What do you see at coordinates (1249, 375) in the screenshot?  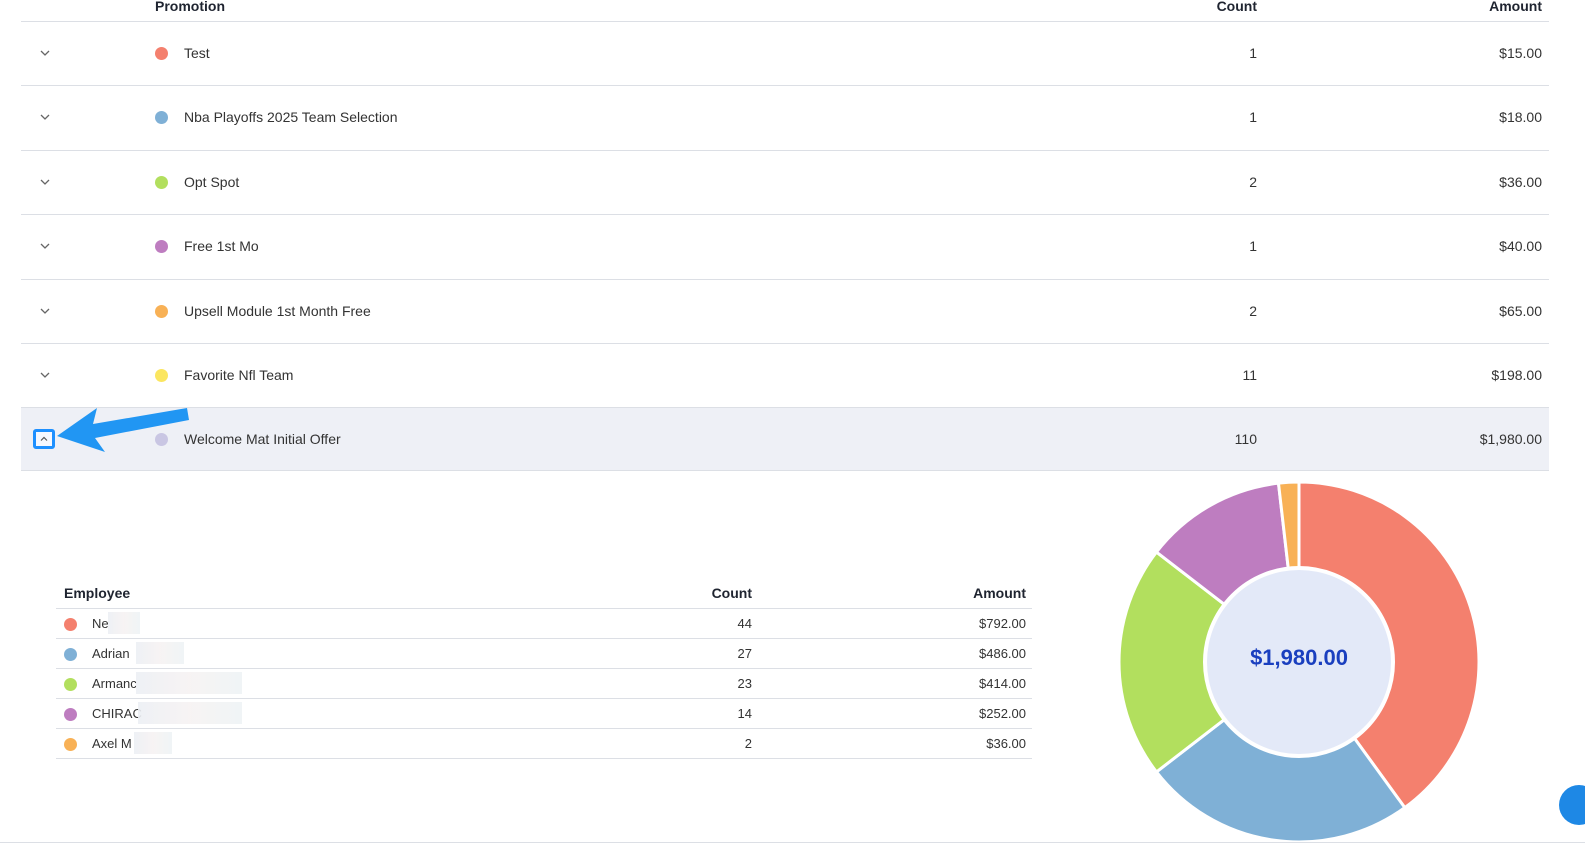 I see `promotion-count: 11` at bounding box center [1249, 375].